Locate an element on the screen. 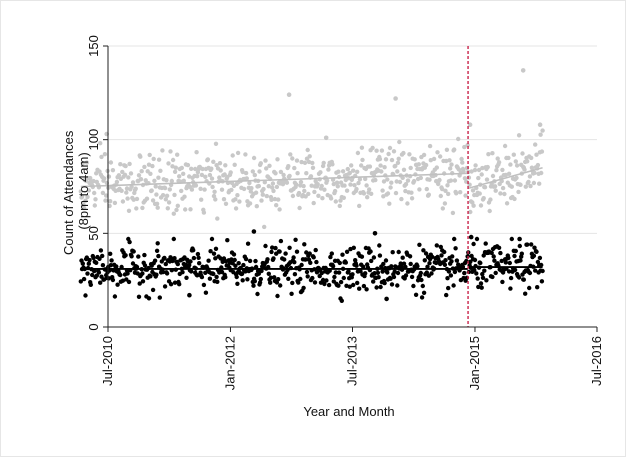 This screenshot has width=626, height=458. y-tick-label: 50 is located at coordinates (93, 233).